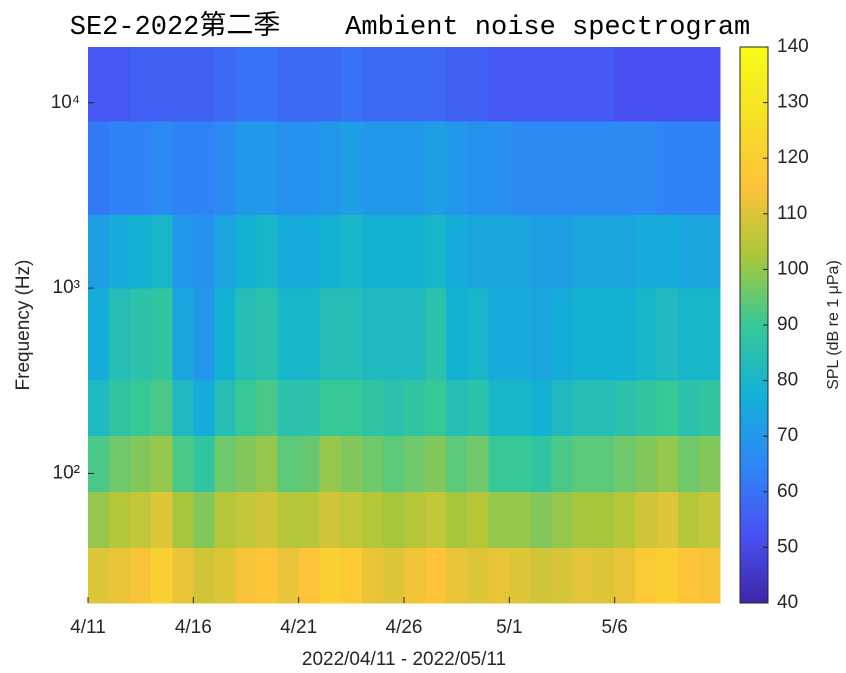 Image resolution: width=846 pixels, height=673 pixels. Describe the element at coordinates (193, 627) in the screenshot. I see `x-tick-label: 4/16` at that location.